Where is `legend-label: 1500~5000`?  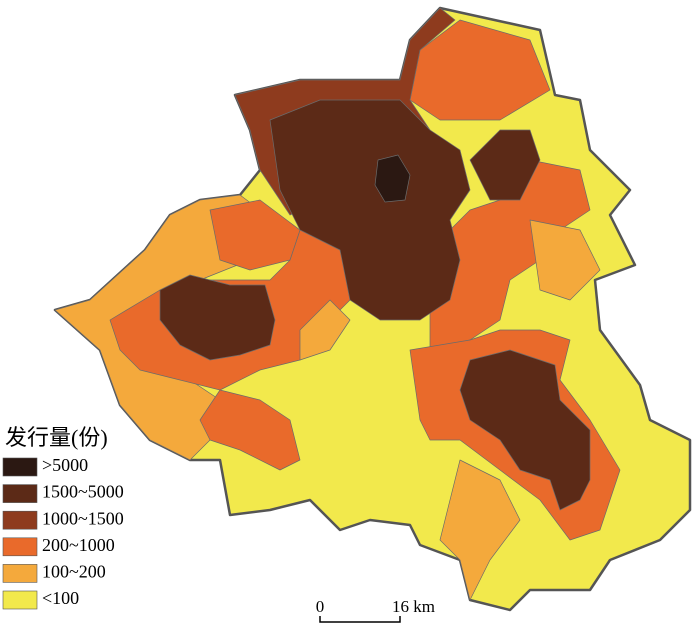 legend-label: 1500~5000 is located at coordinates (83, 492).